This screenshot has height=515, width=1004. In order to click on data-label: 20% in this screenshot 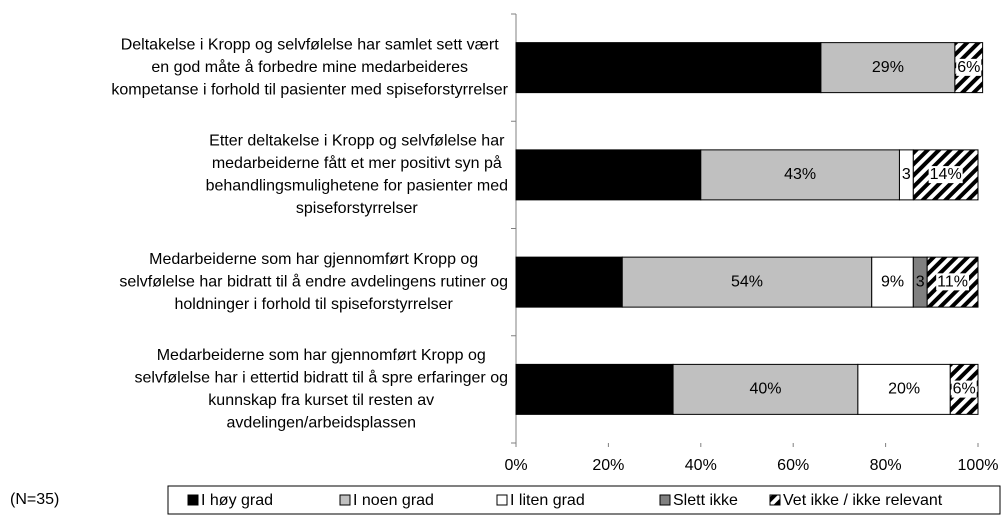, I will do `click(904, 389)`.